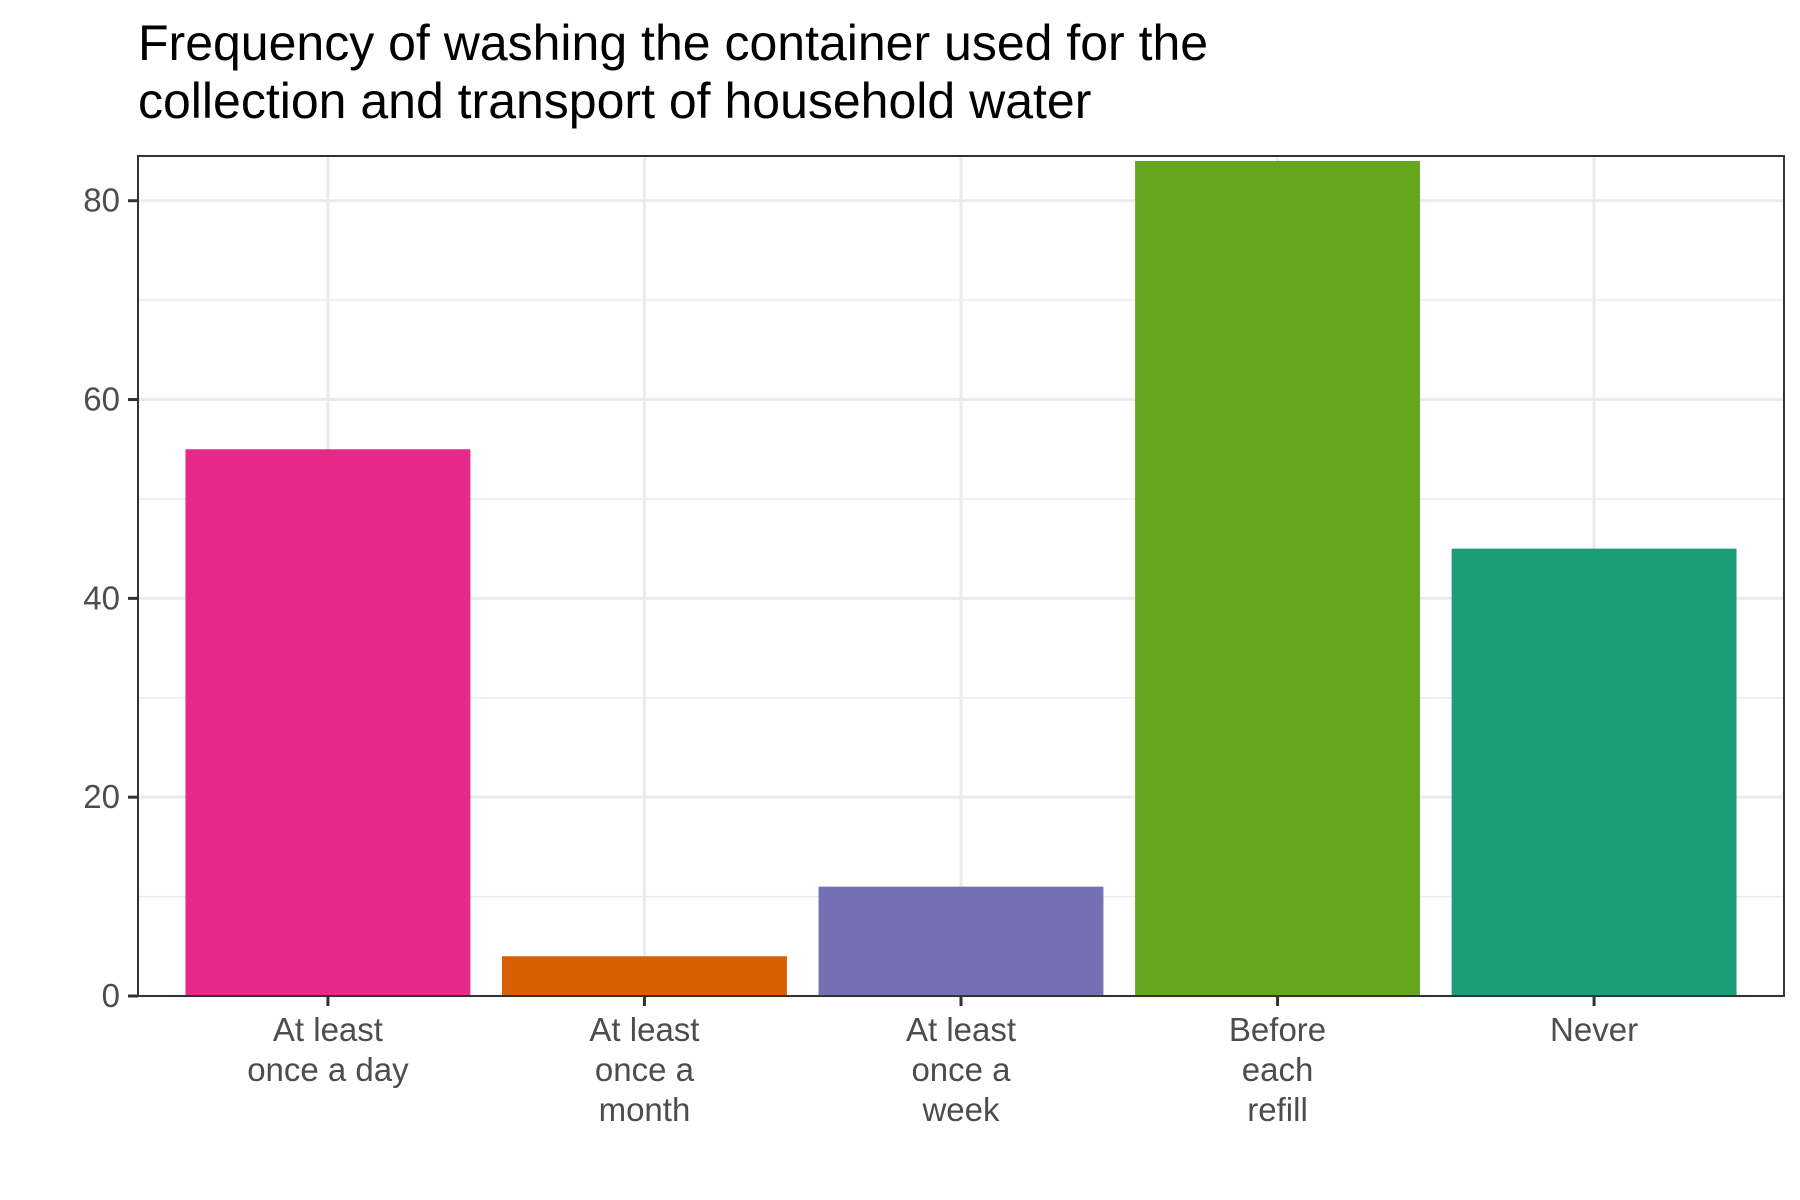 The height and width of the screenshot is (1200, 1800). Describe the element at coordinates (960, 1109) in the screenshot. I see `x-tick-label-line: week` at that location.